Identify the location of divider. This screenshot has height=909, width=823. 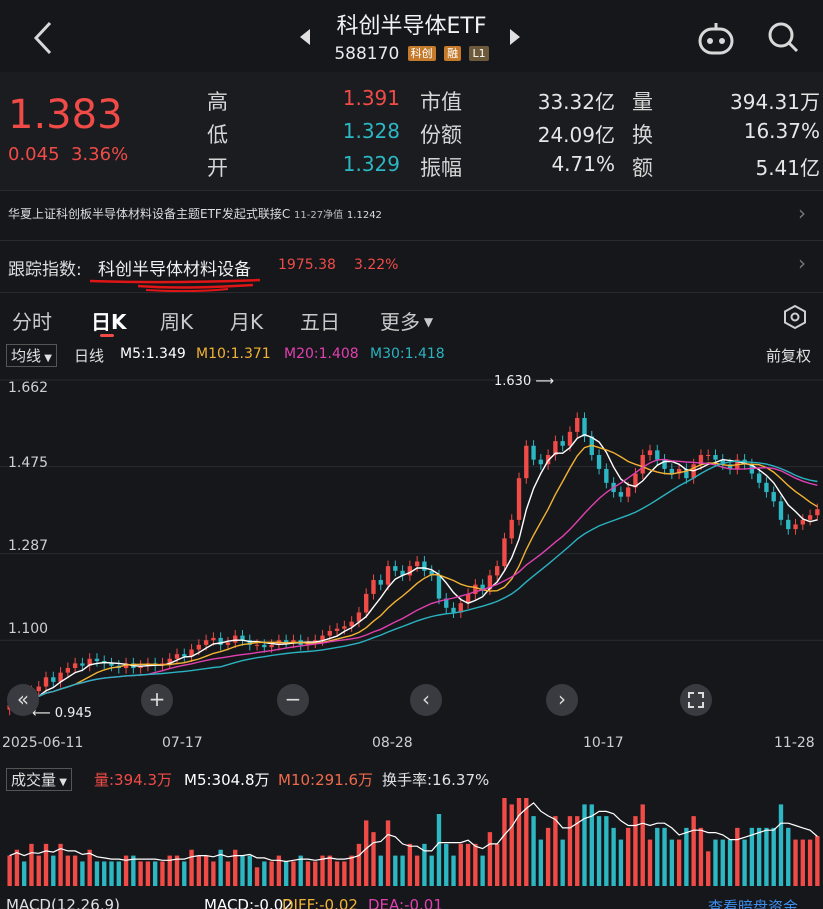
(411, 240).